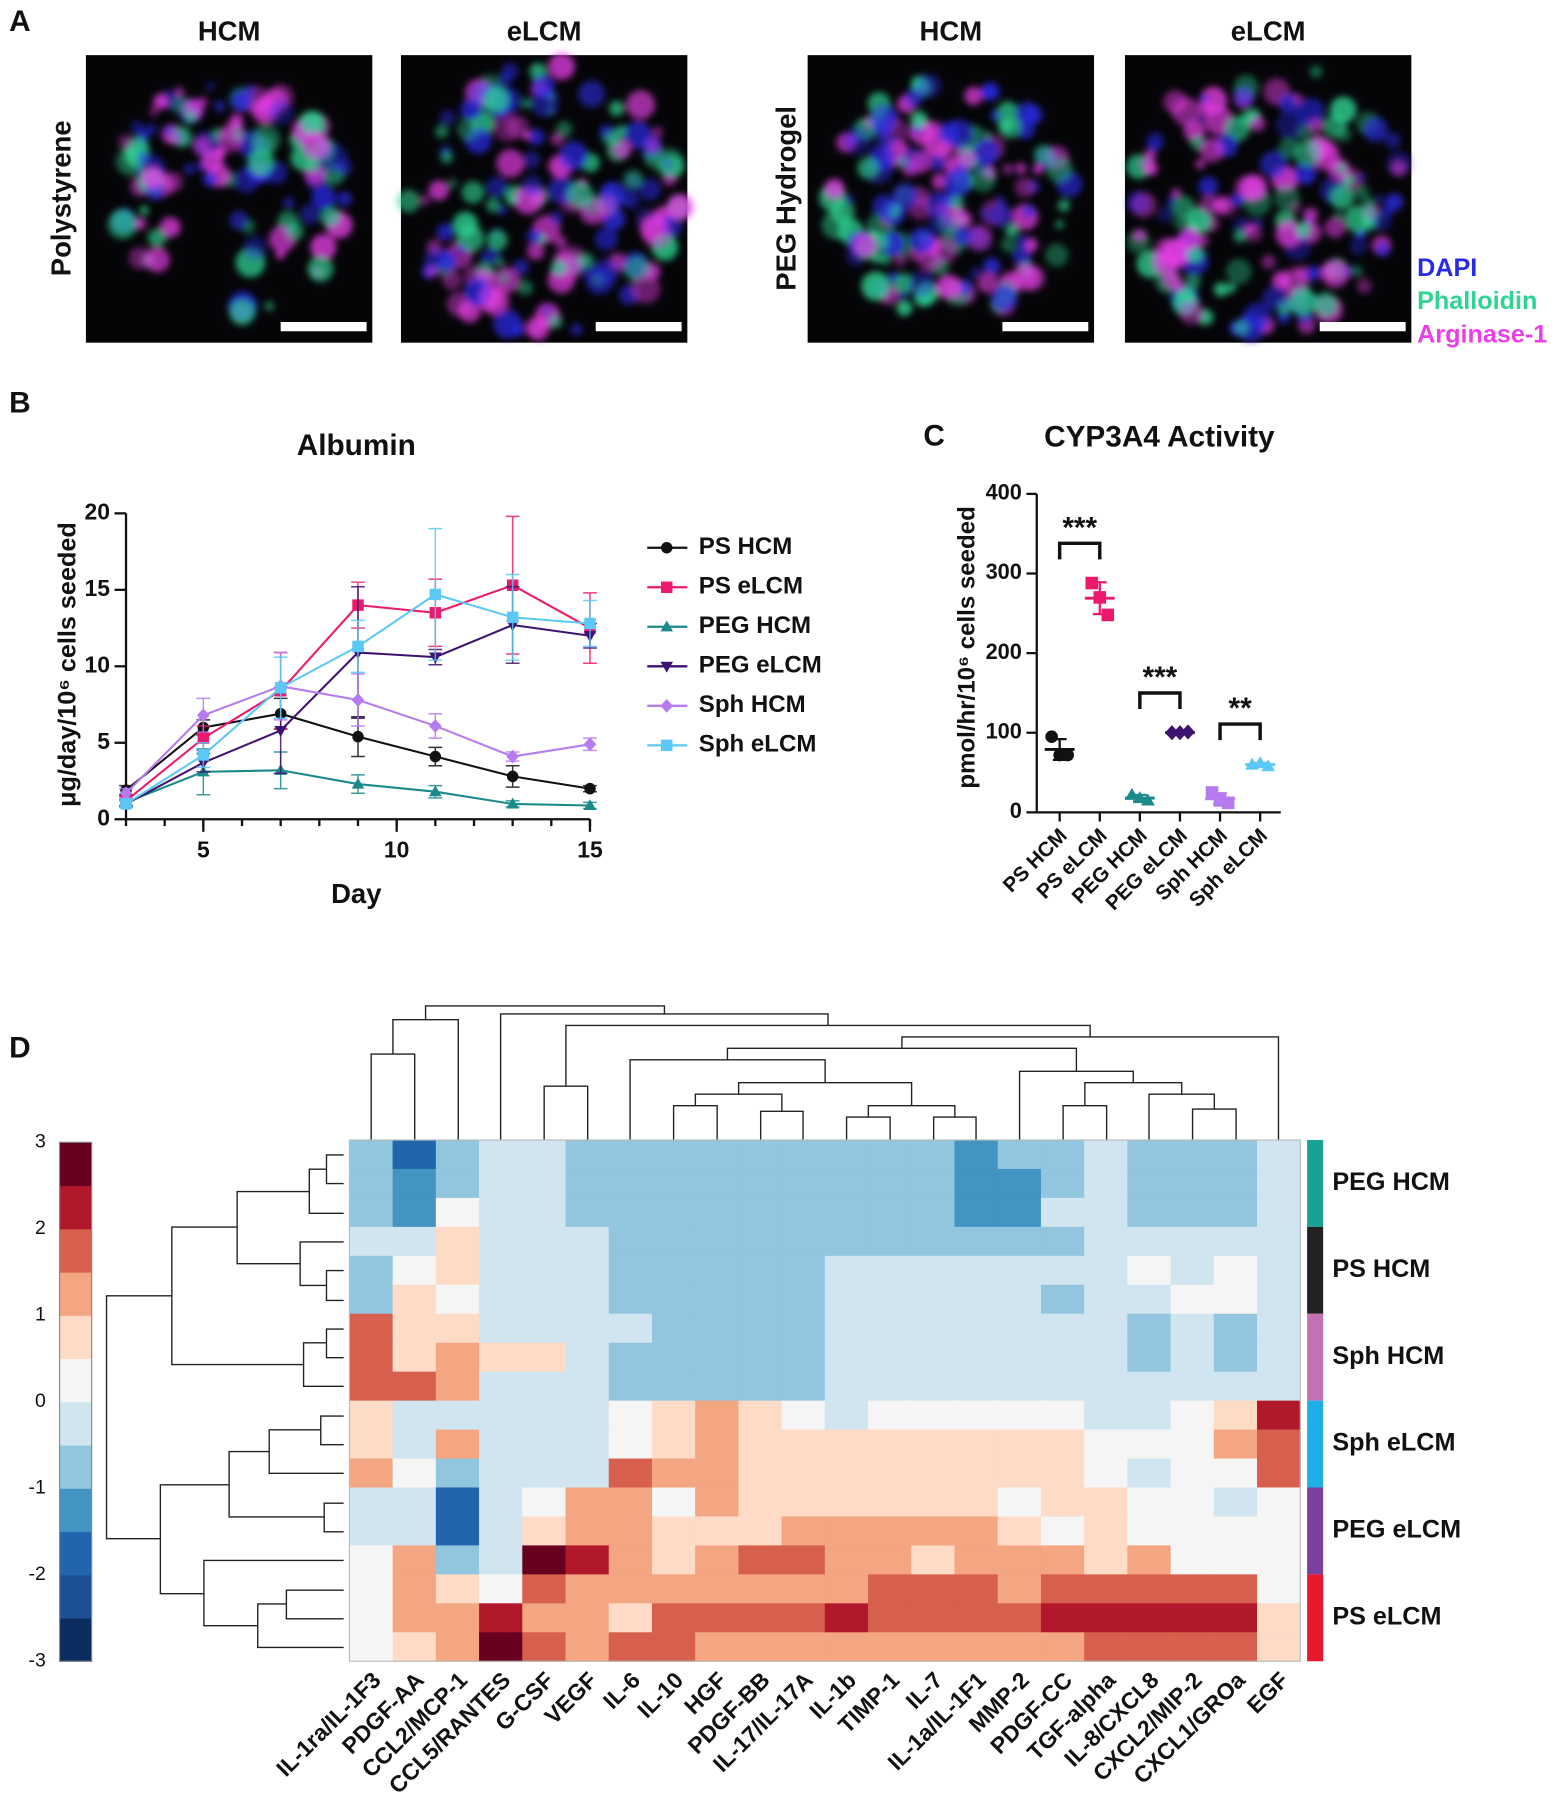 The width and height of the screenshot is (1558, 1800). I want to click on legend-label: PS HCM, so click(746, 546).